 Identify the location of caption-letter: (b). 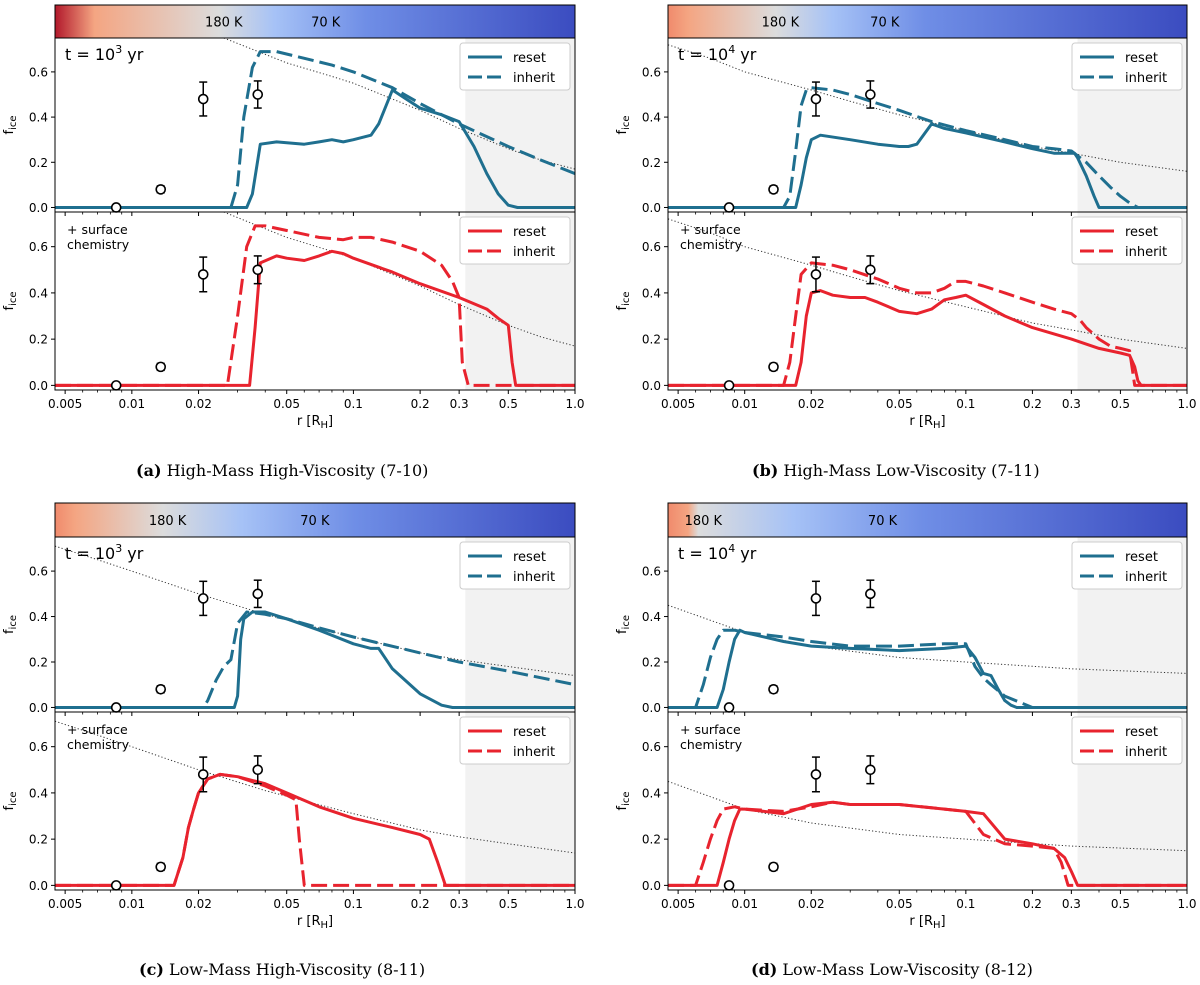
(765, 470).